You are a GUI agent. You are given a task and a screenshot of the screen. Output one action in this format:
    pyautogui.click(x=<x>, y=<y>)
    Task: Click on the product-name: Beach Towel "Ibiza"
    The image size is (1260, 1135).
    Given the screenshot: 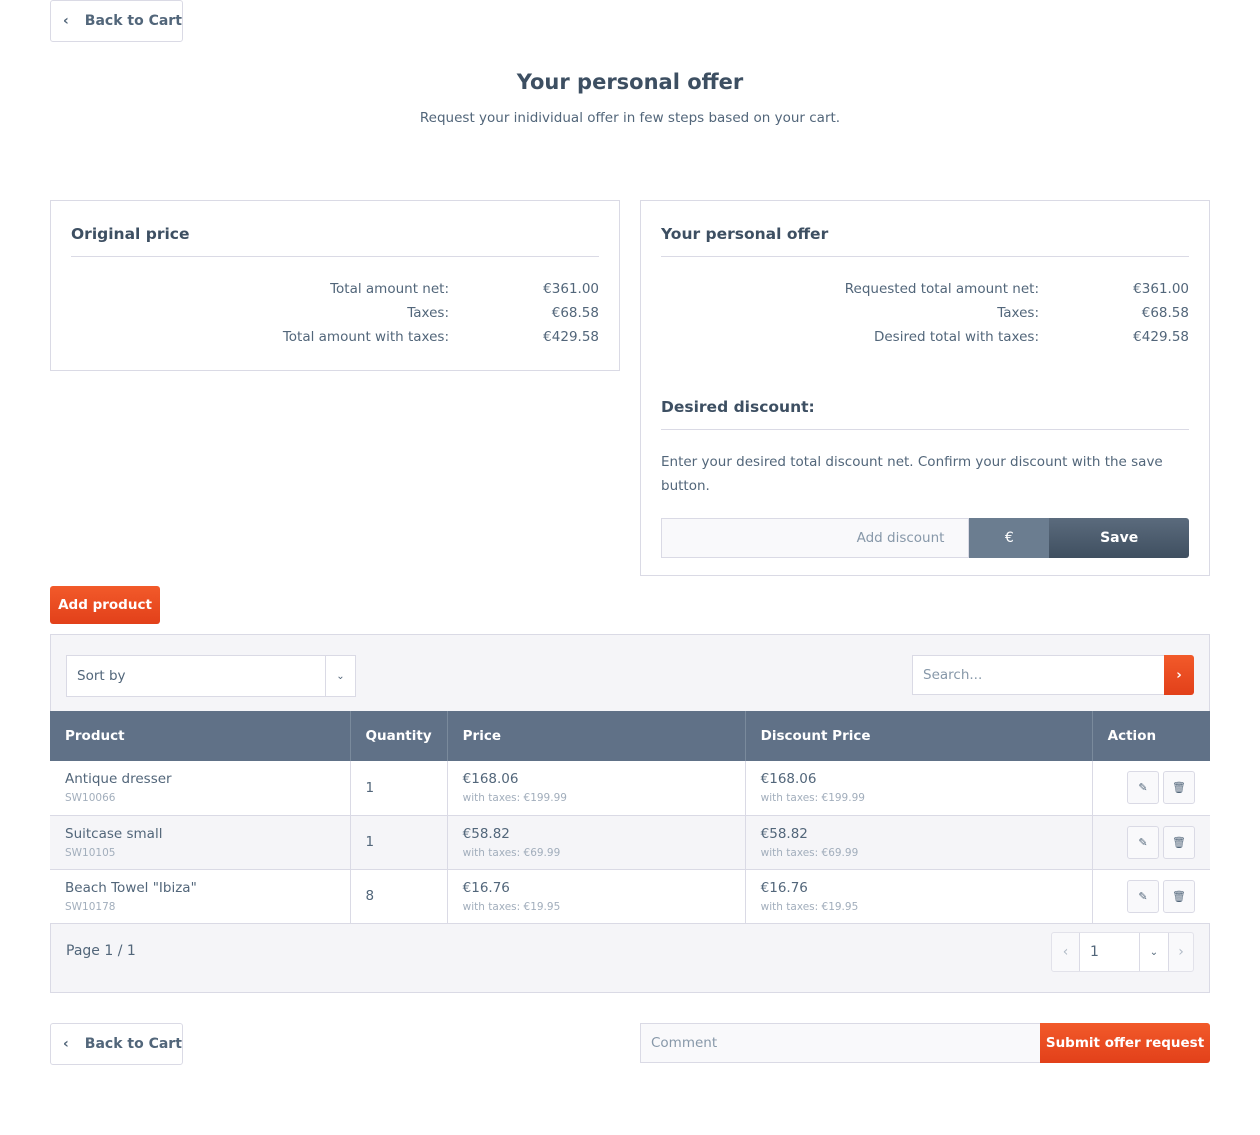 What is the action you would take?
    pyautogui.click(x=131, y=887)
    